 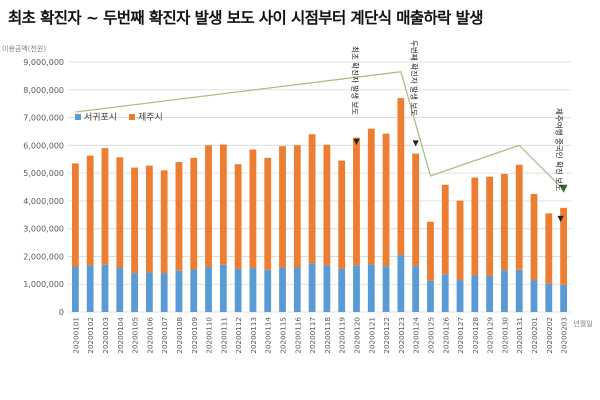 I want to click on y-tick-label: 7,000,000, so click(x=43, y=118).